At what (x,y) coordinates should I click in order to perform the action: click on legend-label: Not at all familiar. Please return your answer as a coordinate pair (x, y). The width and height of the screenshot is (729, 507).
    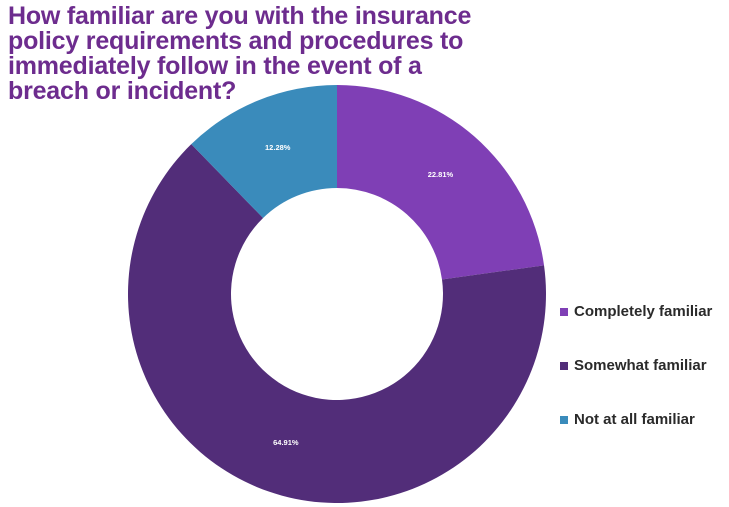
    Looking at the image, I should click on (634, 419).